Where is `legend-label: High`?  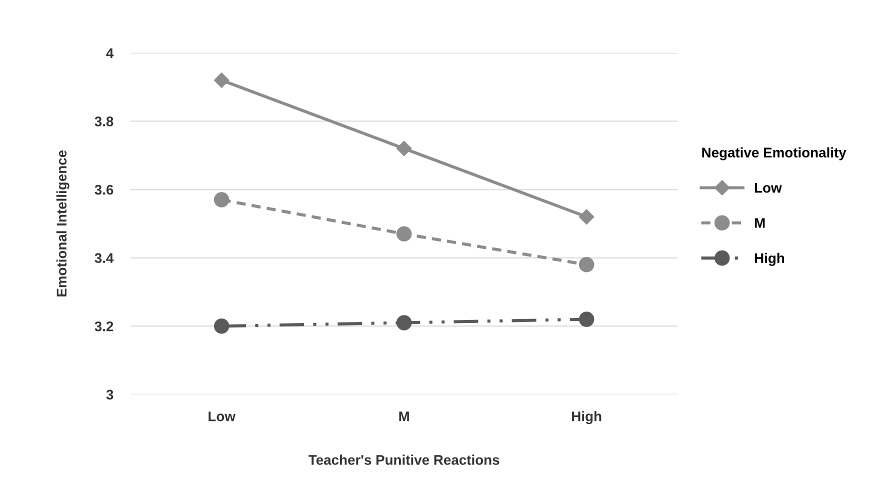 legend-label: High is located at coordinates (769, 259).